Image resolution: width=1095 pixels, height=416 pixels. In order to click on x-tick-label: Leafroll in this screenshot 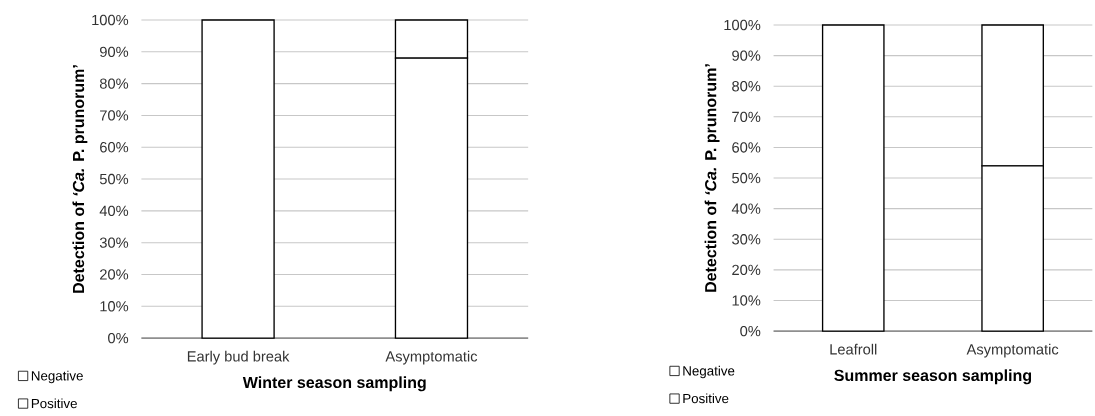, I will do `click(853, 349)`.